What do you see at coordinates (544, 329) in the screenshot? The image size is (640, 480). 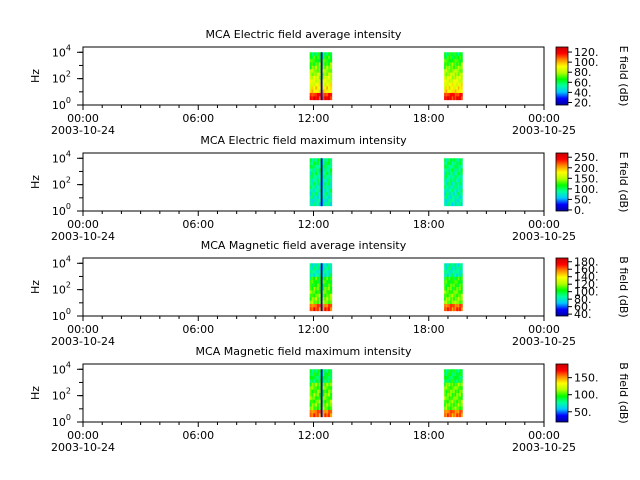 I see `x-tick-label: 00:00` at bounding box center [544, 329].